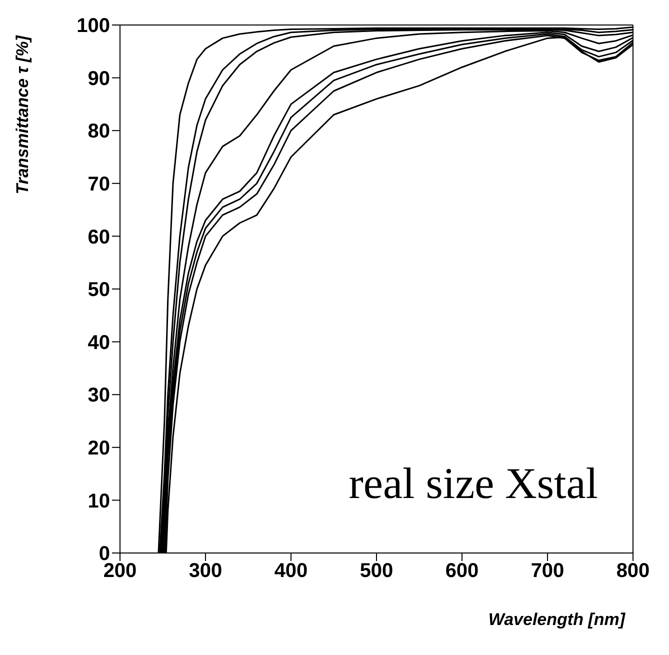  What do you see at coordinates (22, 114) in the screenshot?
I see `y-axis-title: Transmittance τ [%]` at bounding box center [22, 114].